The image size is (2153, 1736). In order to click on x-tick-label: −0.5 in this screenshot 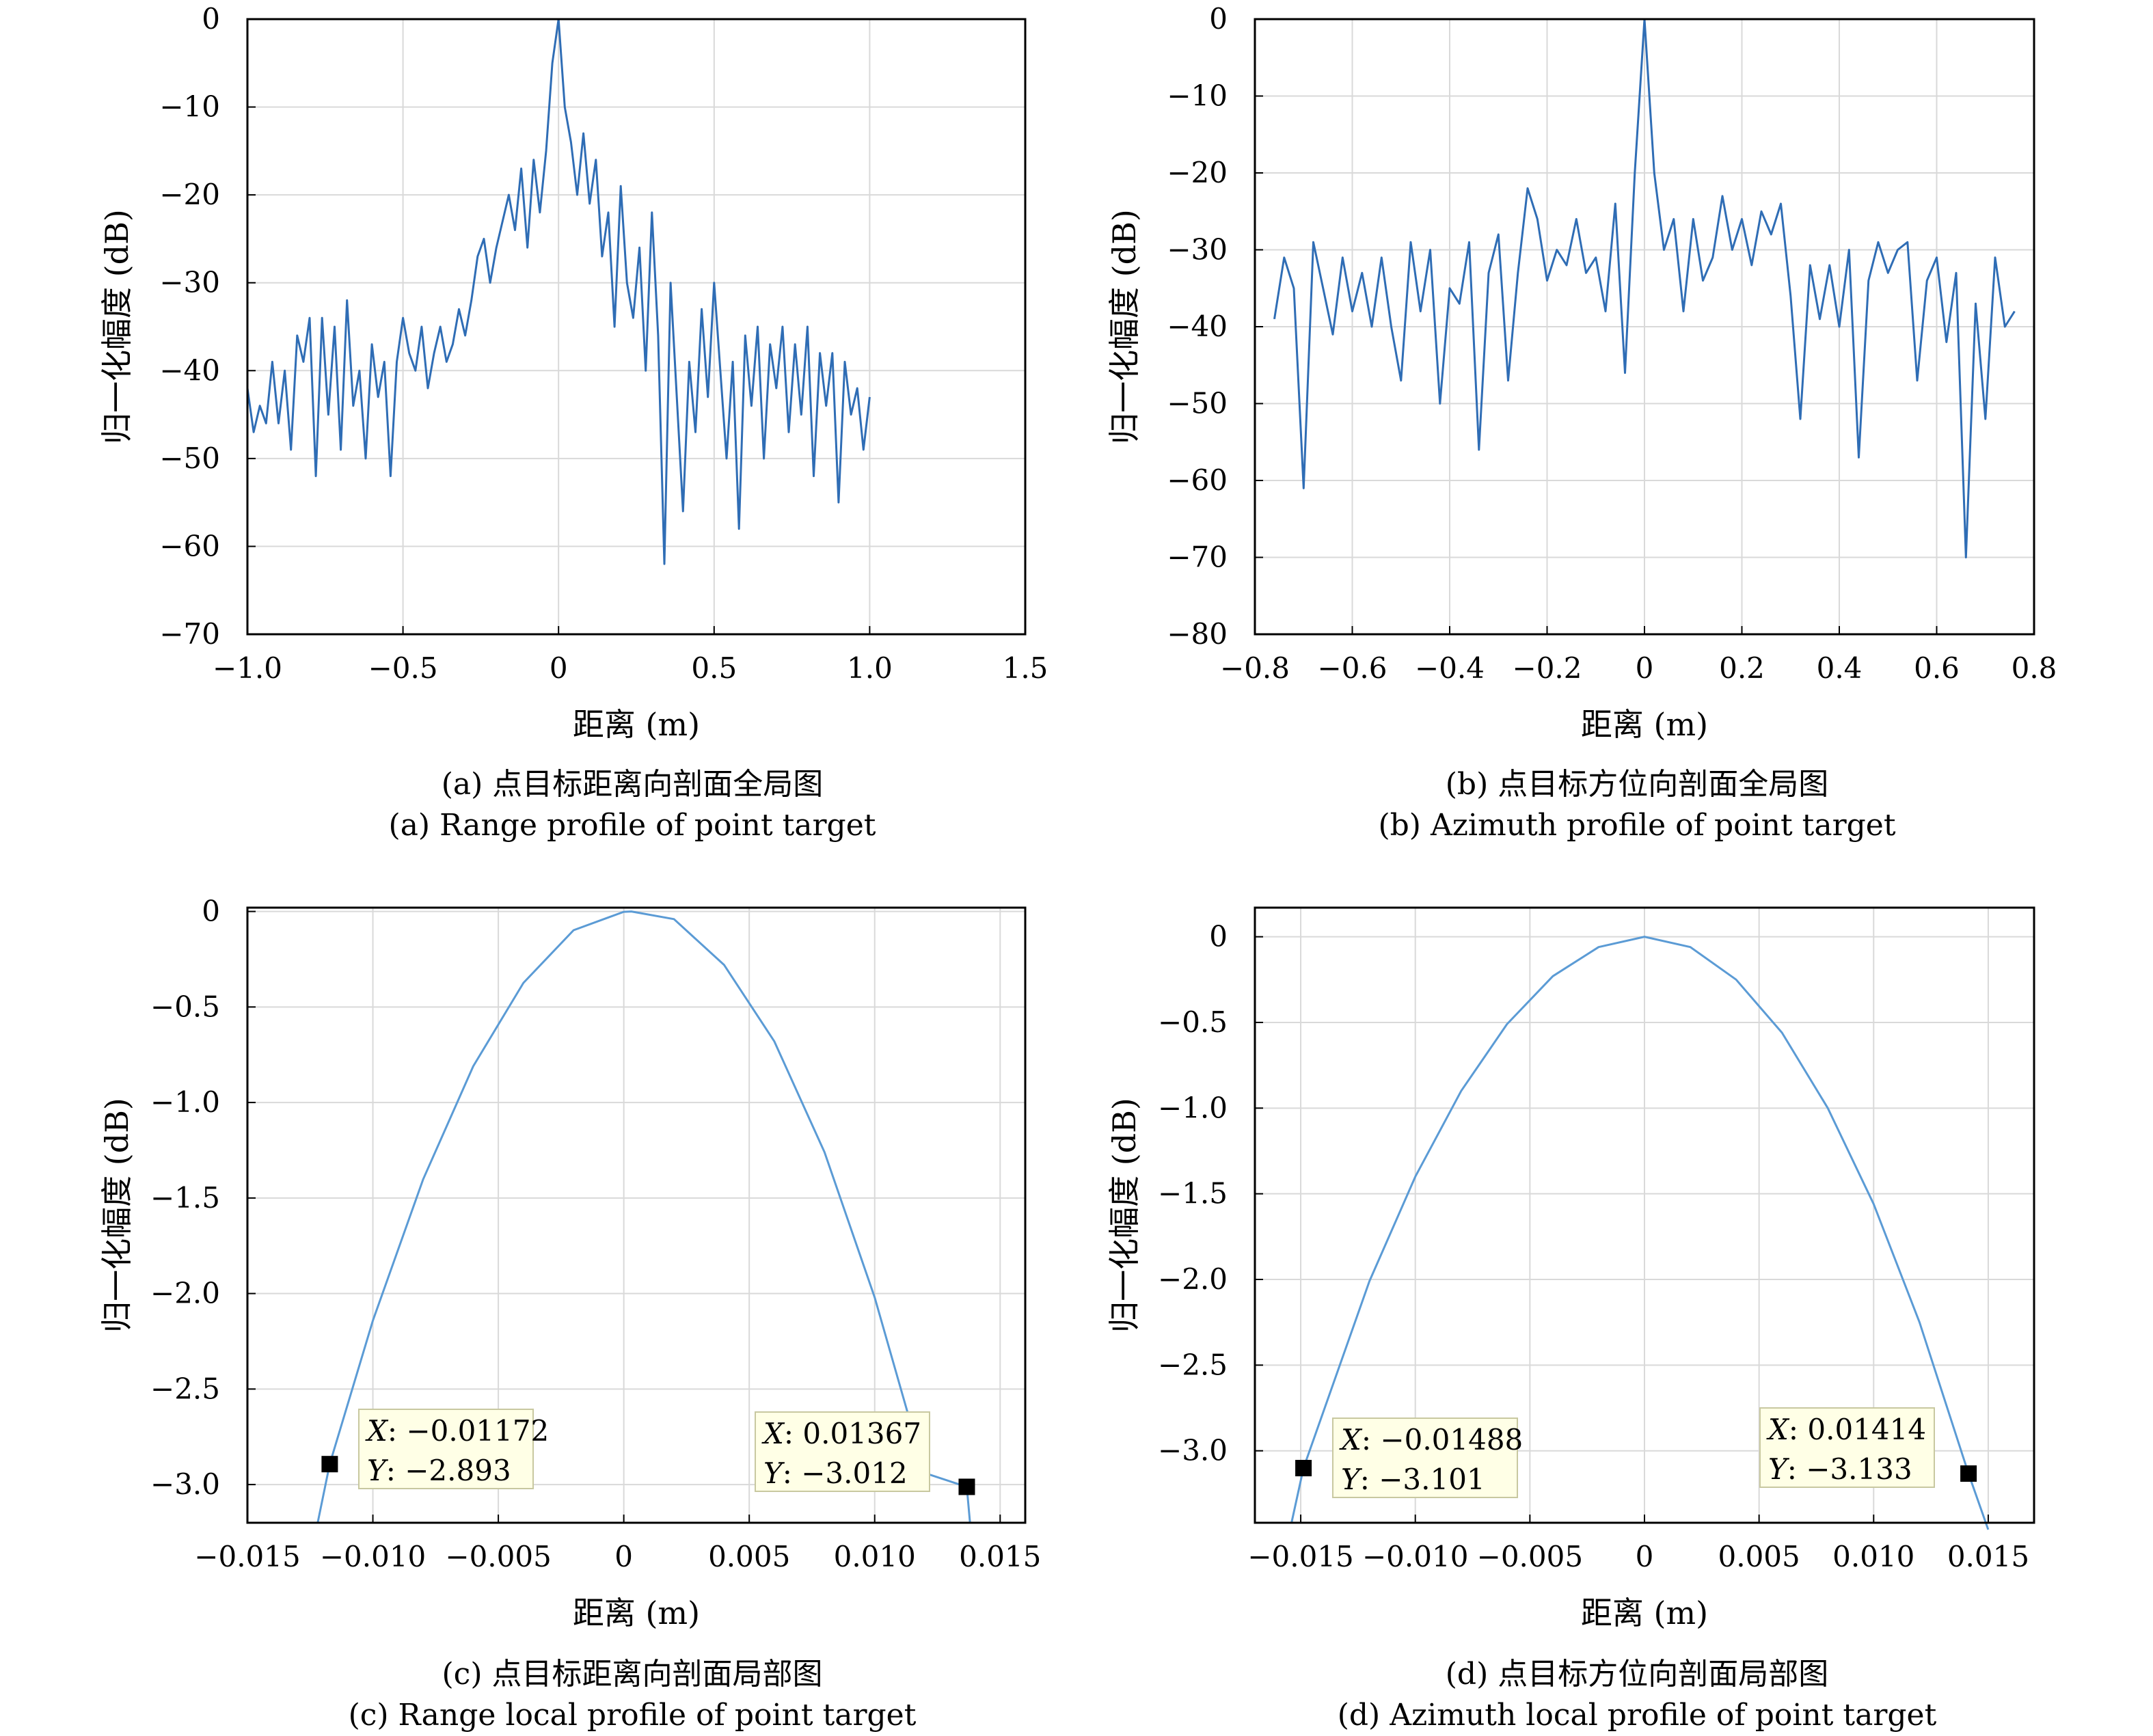, I will do `click(403, 668)`.